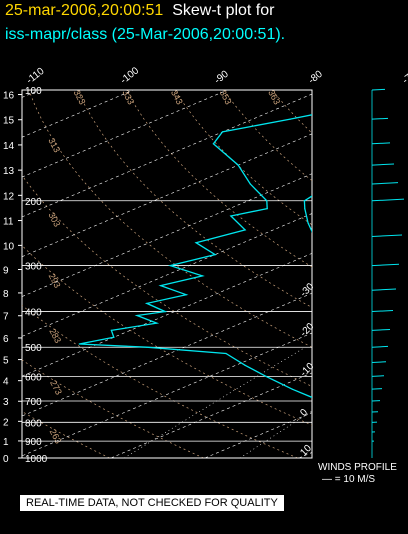 The height and width of the screenshot is (534, 408). Describe the element at coordinates (6, 294) in the screenshot. I see `altitude-label-8: 8` at that location.